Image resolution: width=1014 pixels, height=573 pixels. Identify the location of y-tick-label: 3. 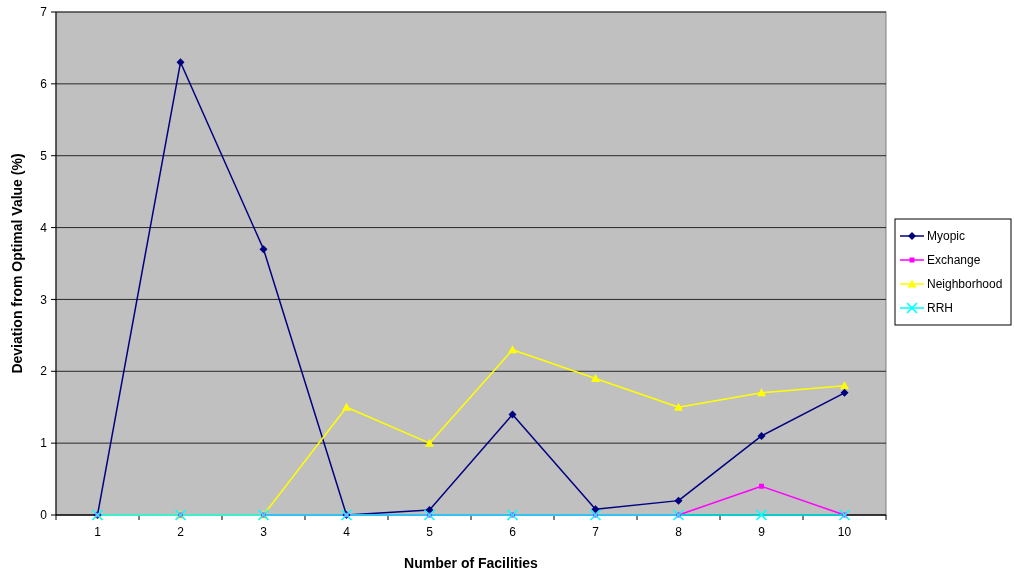
(44, 299).